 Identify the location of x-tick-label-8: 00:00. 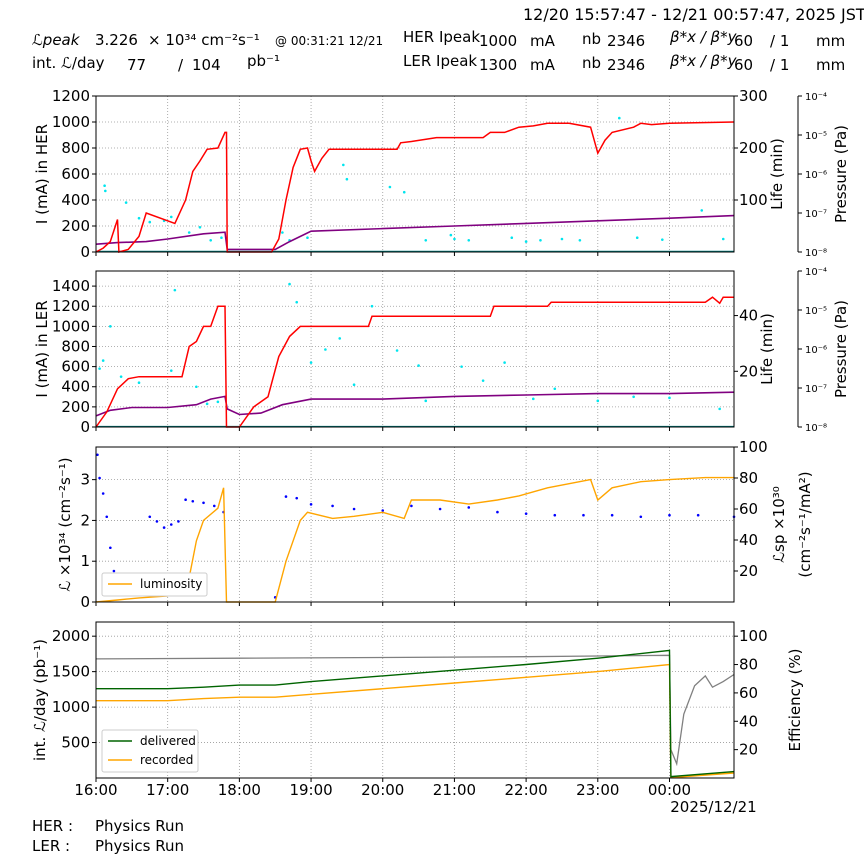
(669, 790).